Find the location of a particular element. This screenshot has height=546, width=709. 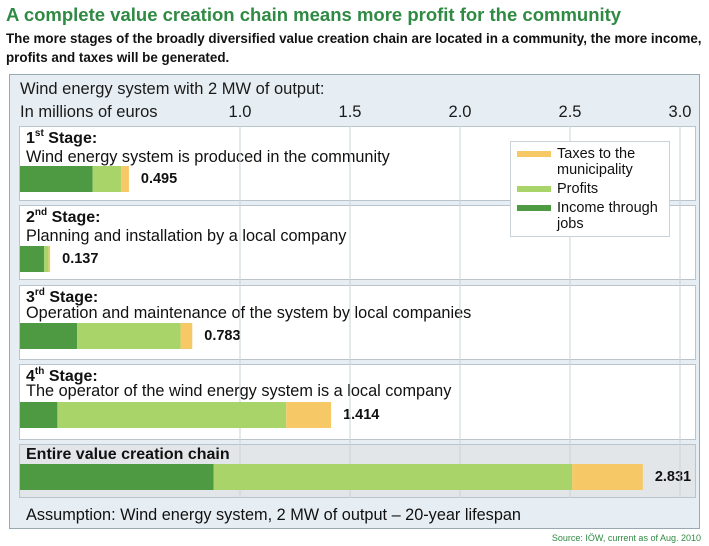

stage-title: 2nd Stage: is located at coordinates (63, 217).